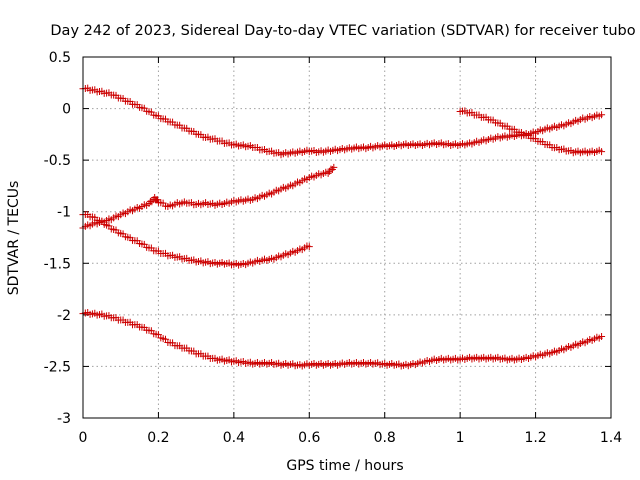  I want to click on y-tick-label: 0.5, so click(60, 58).